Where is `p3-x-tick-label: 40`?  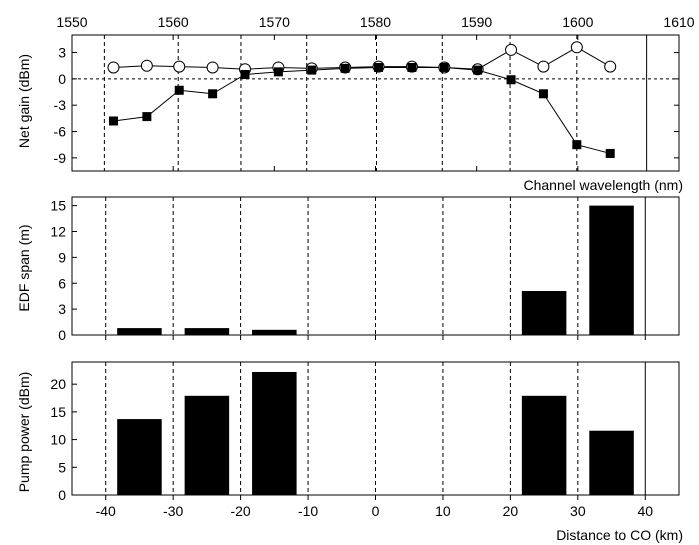 p3-x-tick-label: 40 is located at coordinates (645, 511).